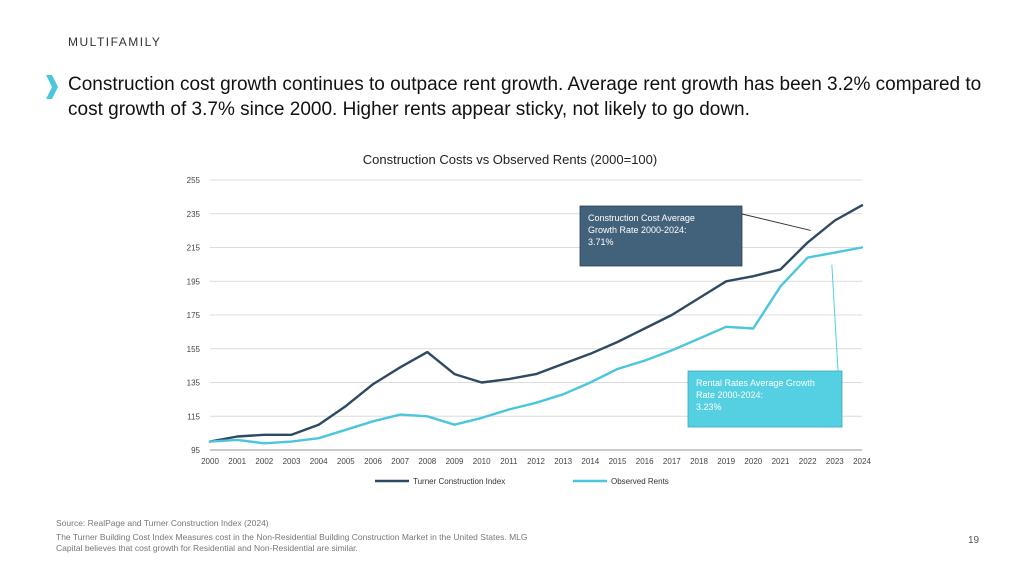  Describe the element at coordinates (194, 349) in the screenshot. I see `y-tick-label: 155` at that location.